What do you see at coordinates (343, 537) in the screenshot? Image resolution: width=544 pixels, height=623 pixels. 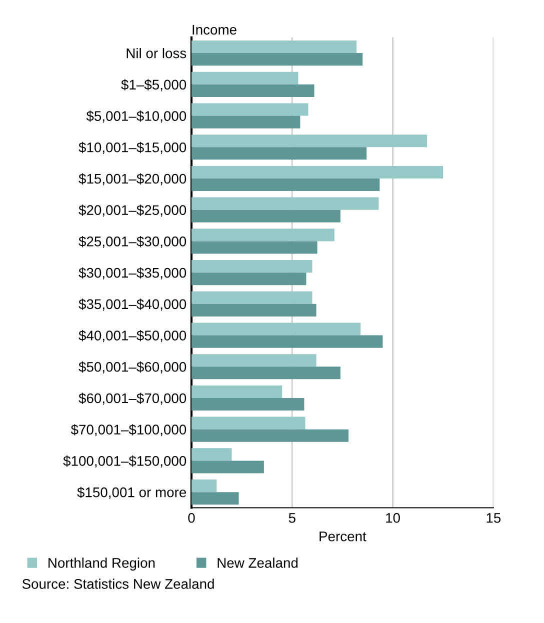 I see `x-axis-title: Percent` at bounding box center [343, 537].